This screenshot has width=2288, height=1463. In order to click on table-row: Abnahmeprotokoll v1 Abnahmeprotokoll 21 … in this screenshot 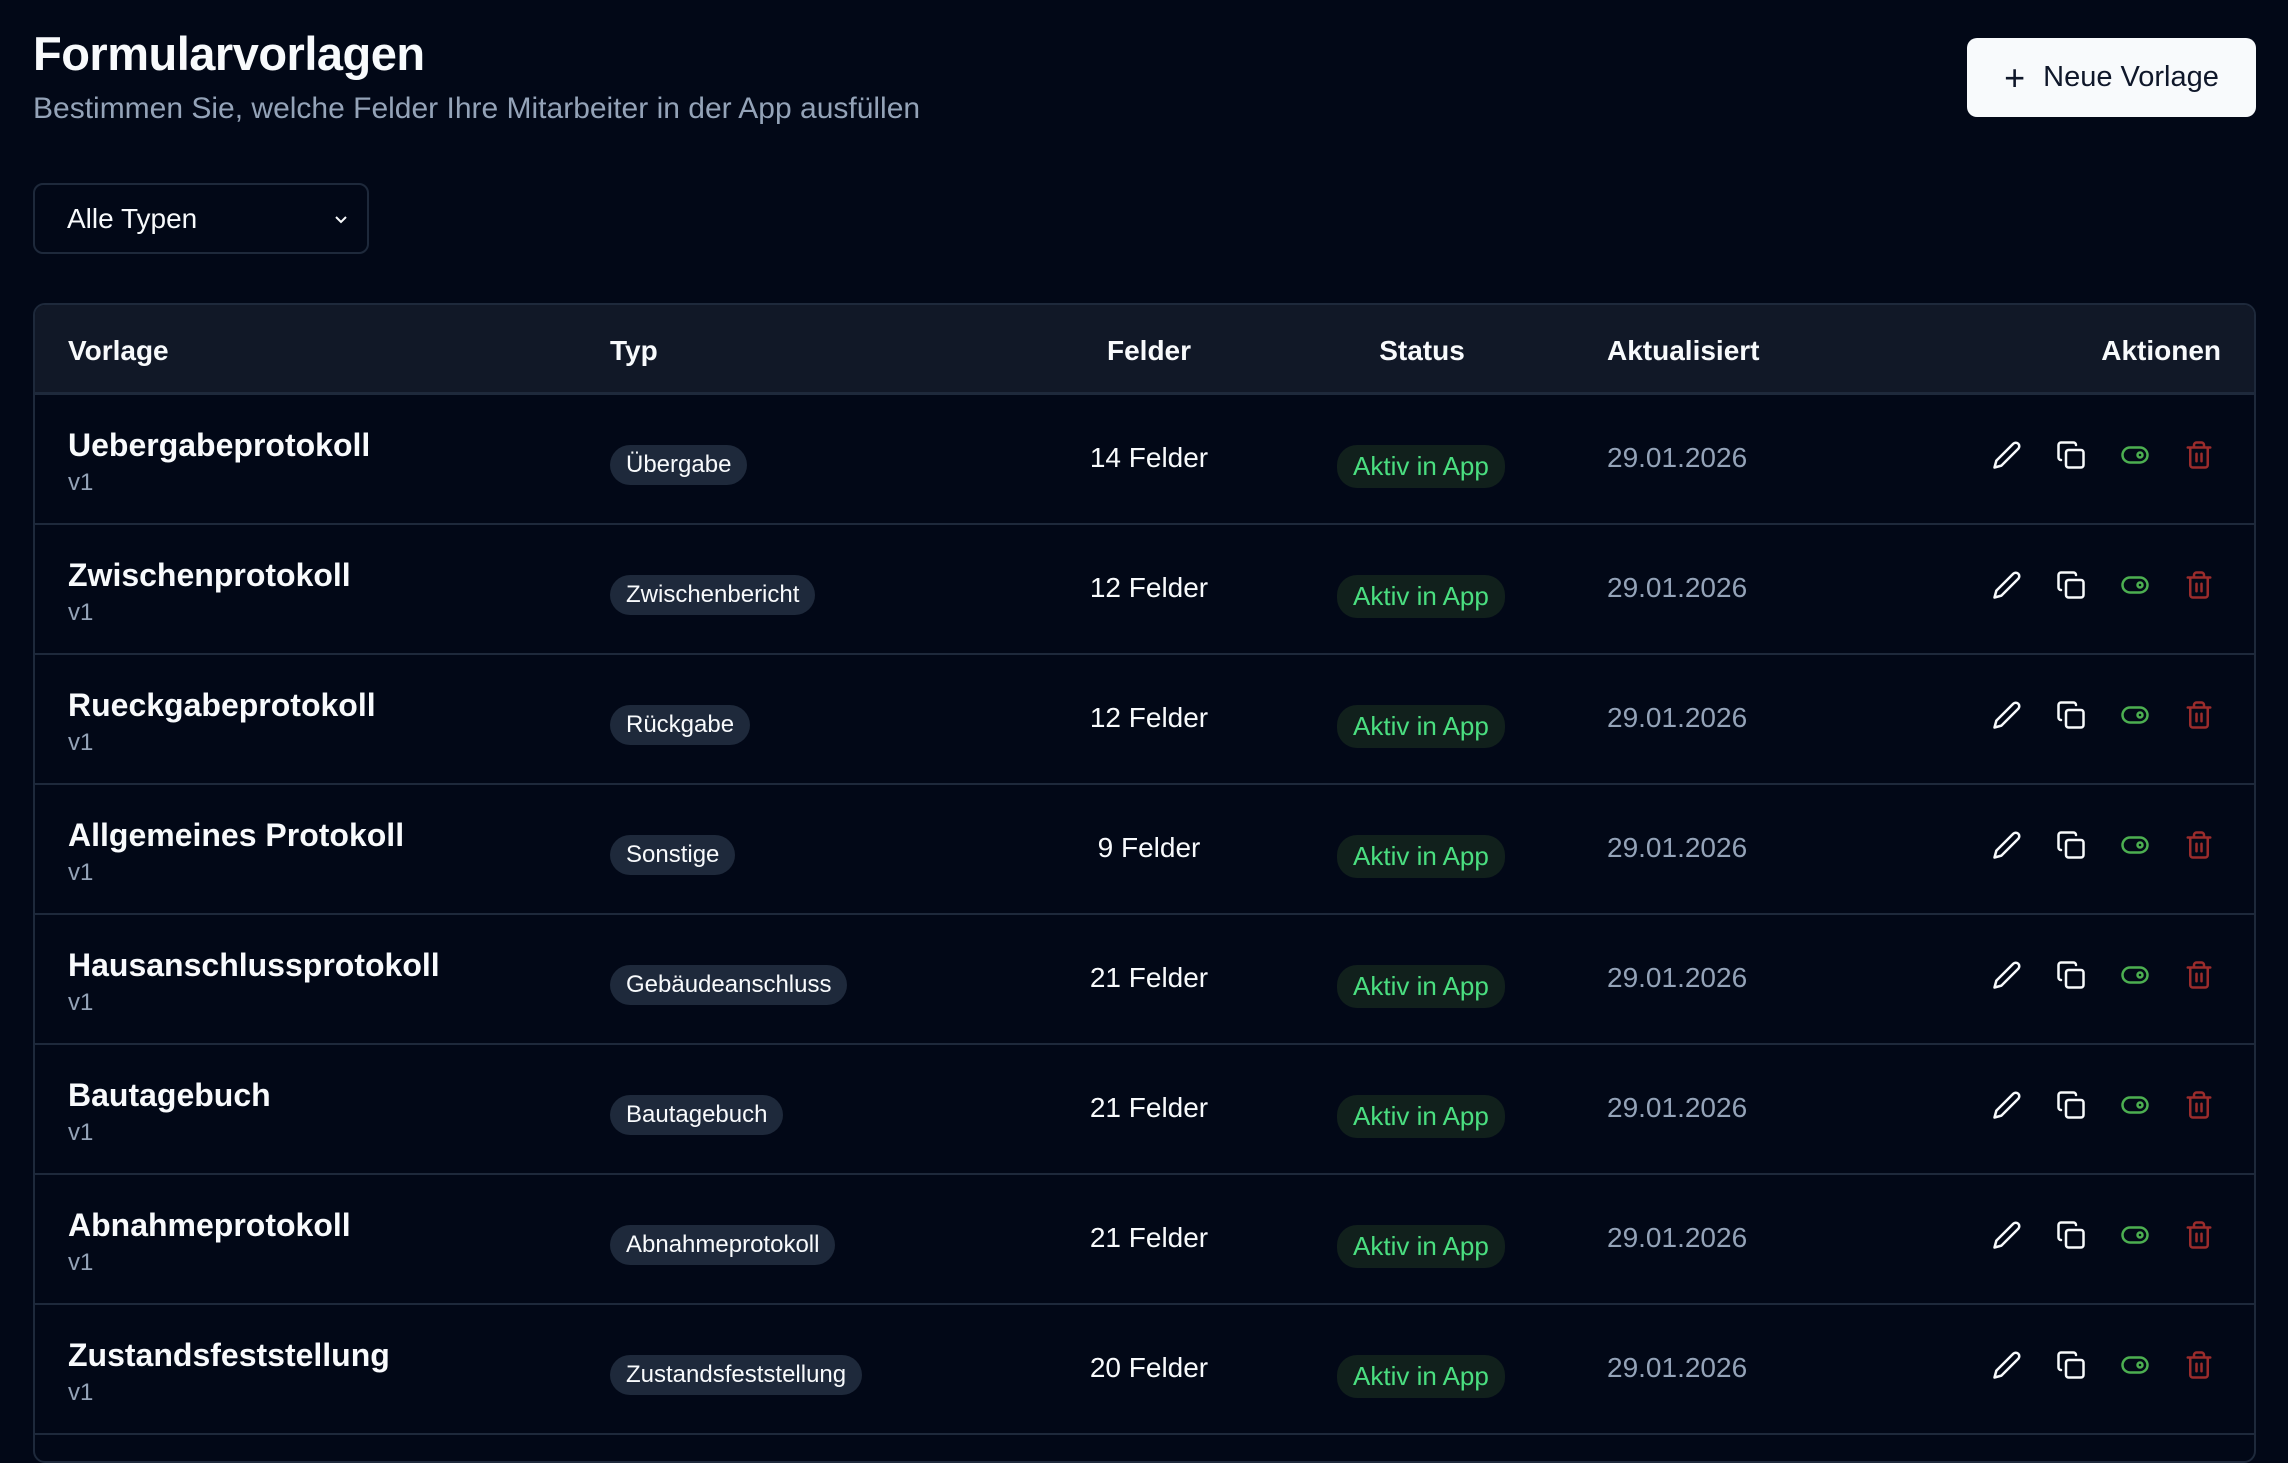, I will do `click(1144, 1240)`.